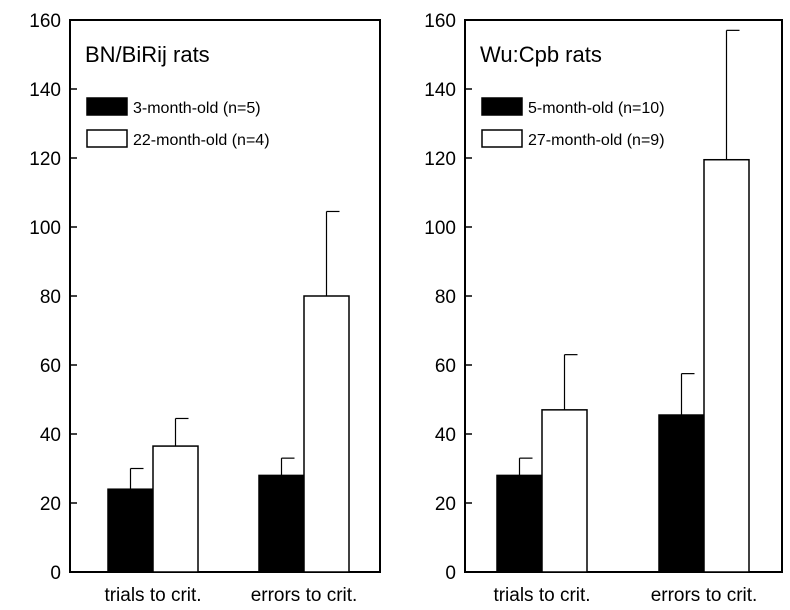 This screenshot has height=610, width=790. What do you see at coordinates (201, 140) in the screenshot?
I see `legend-label: 22-month-old (n=4)` at bounding box center [201, 140].